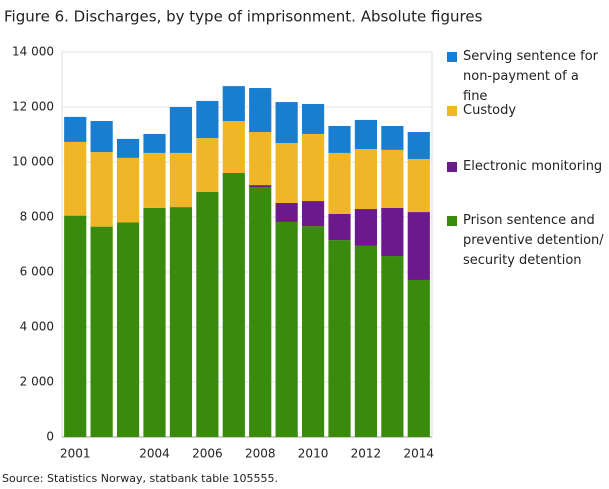 The image size is (609, 489). I want to click on x-tick-label: 2008, so click(260, 454).